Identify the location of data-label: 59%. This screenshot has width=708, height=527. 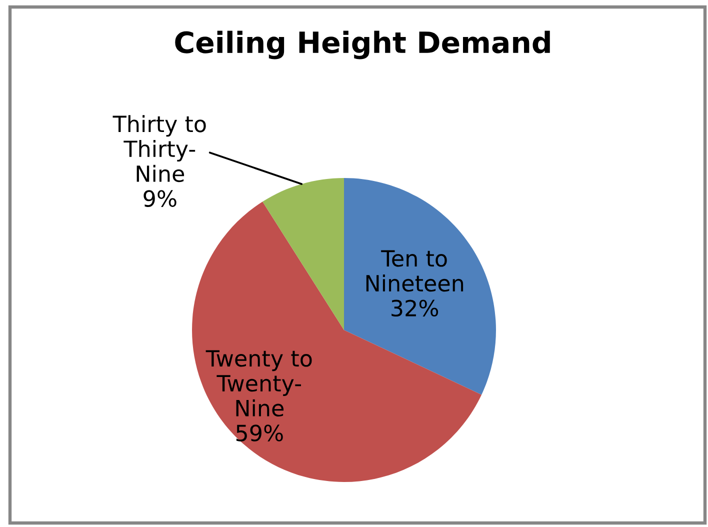
(259, 433).